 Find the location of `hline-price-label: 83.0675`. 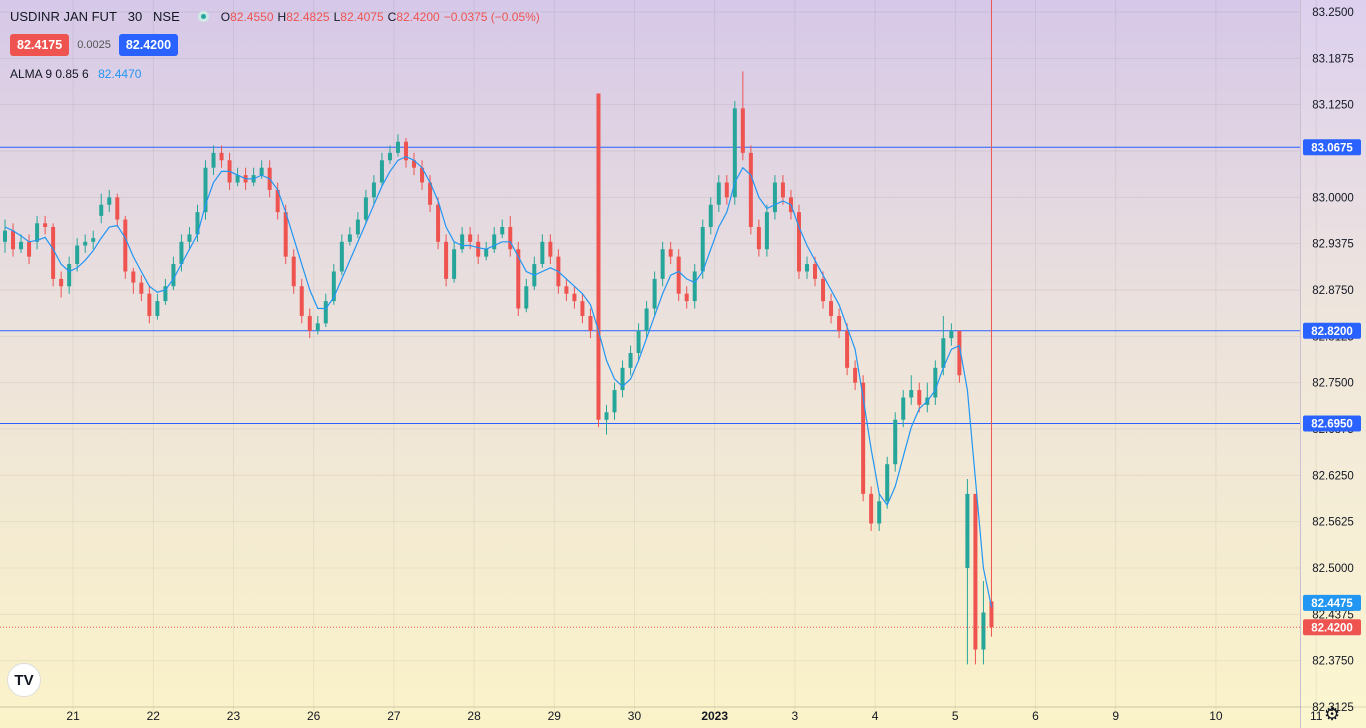

hline-price-label: 83.0675 is located at coordinates (1332, 148).